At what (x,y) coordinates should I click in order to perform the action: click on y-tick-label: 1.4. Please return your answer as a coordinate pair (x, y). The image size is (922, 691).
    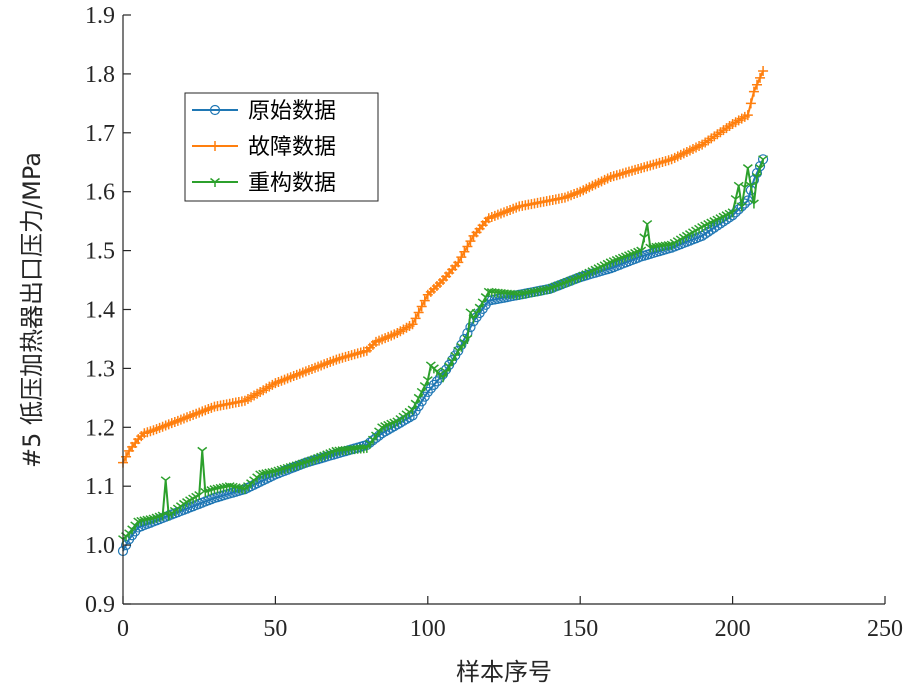
    Looking at the image, I should click on (100, 311).